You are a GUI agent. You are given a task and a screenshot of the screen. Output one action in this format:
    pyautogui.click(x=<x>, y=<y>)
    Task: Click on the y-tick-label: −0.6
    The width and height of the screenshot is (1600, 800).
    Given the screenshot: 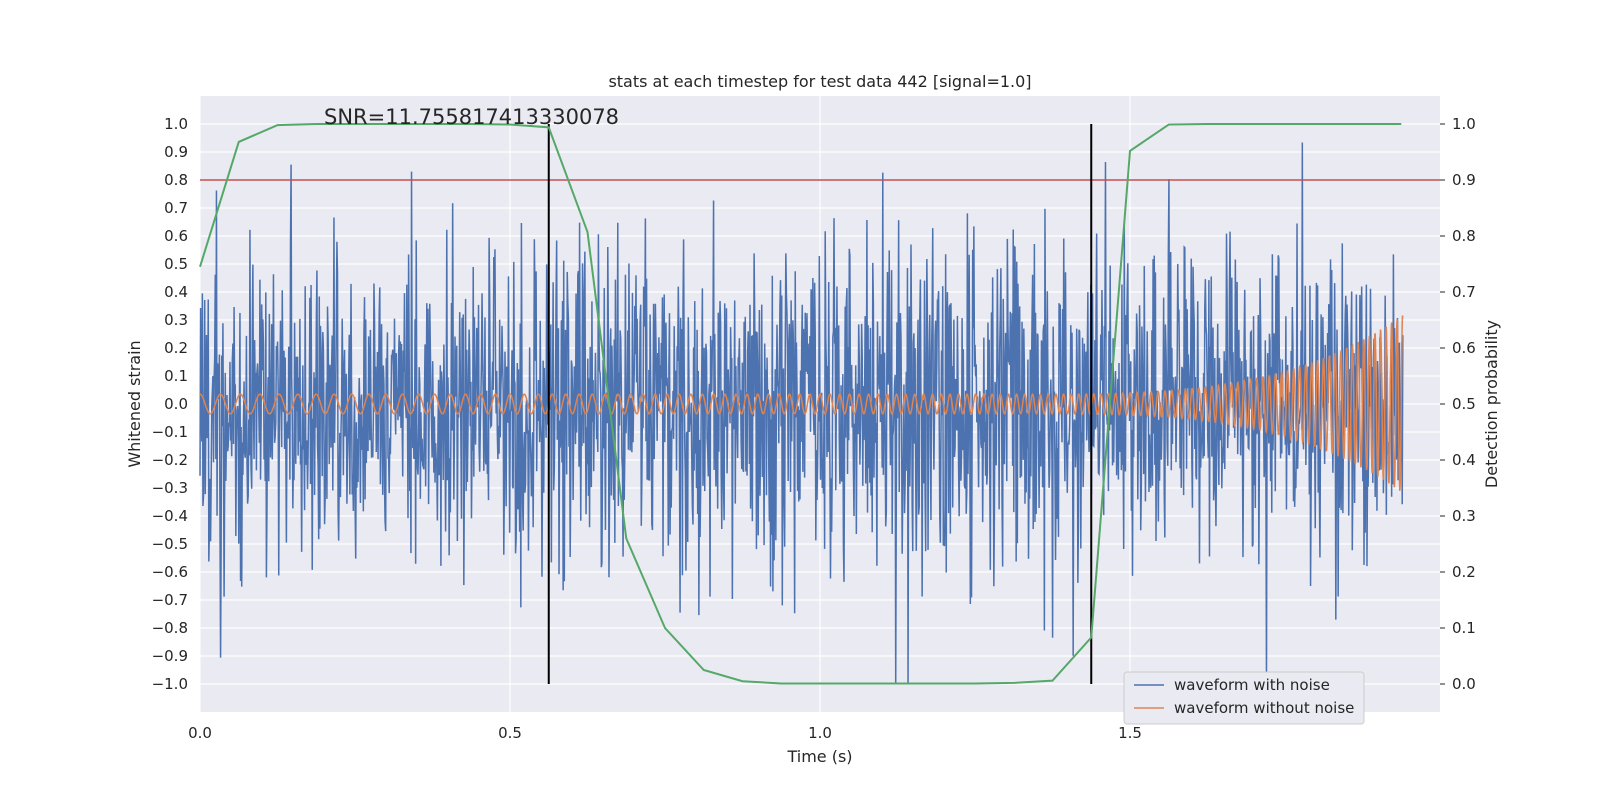 What is the action you would take?
    pyautogui.click(x=170, y=572)
    